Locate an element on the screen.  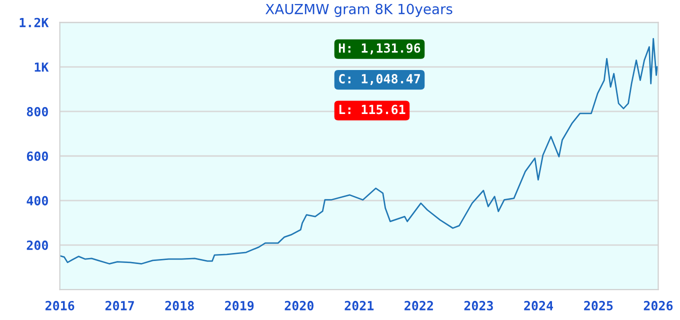
y-tick-label: 600 is located at coordinates (37, 156).